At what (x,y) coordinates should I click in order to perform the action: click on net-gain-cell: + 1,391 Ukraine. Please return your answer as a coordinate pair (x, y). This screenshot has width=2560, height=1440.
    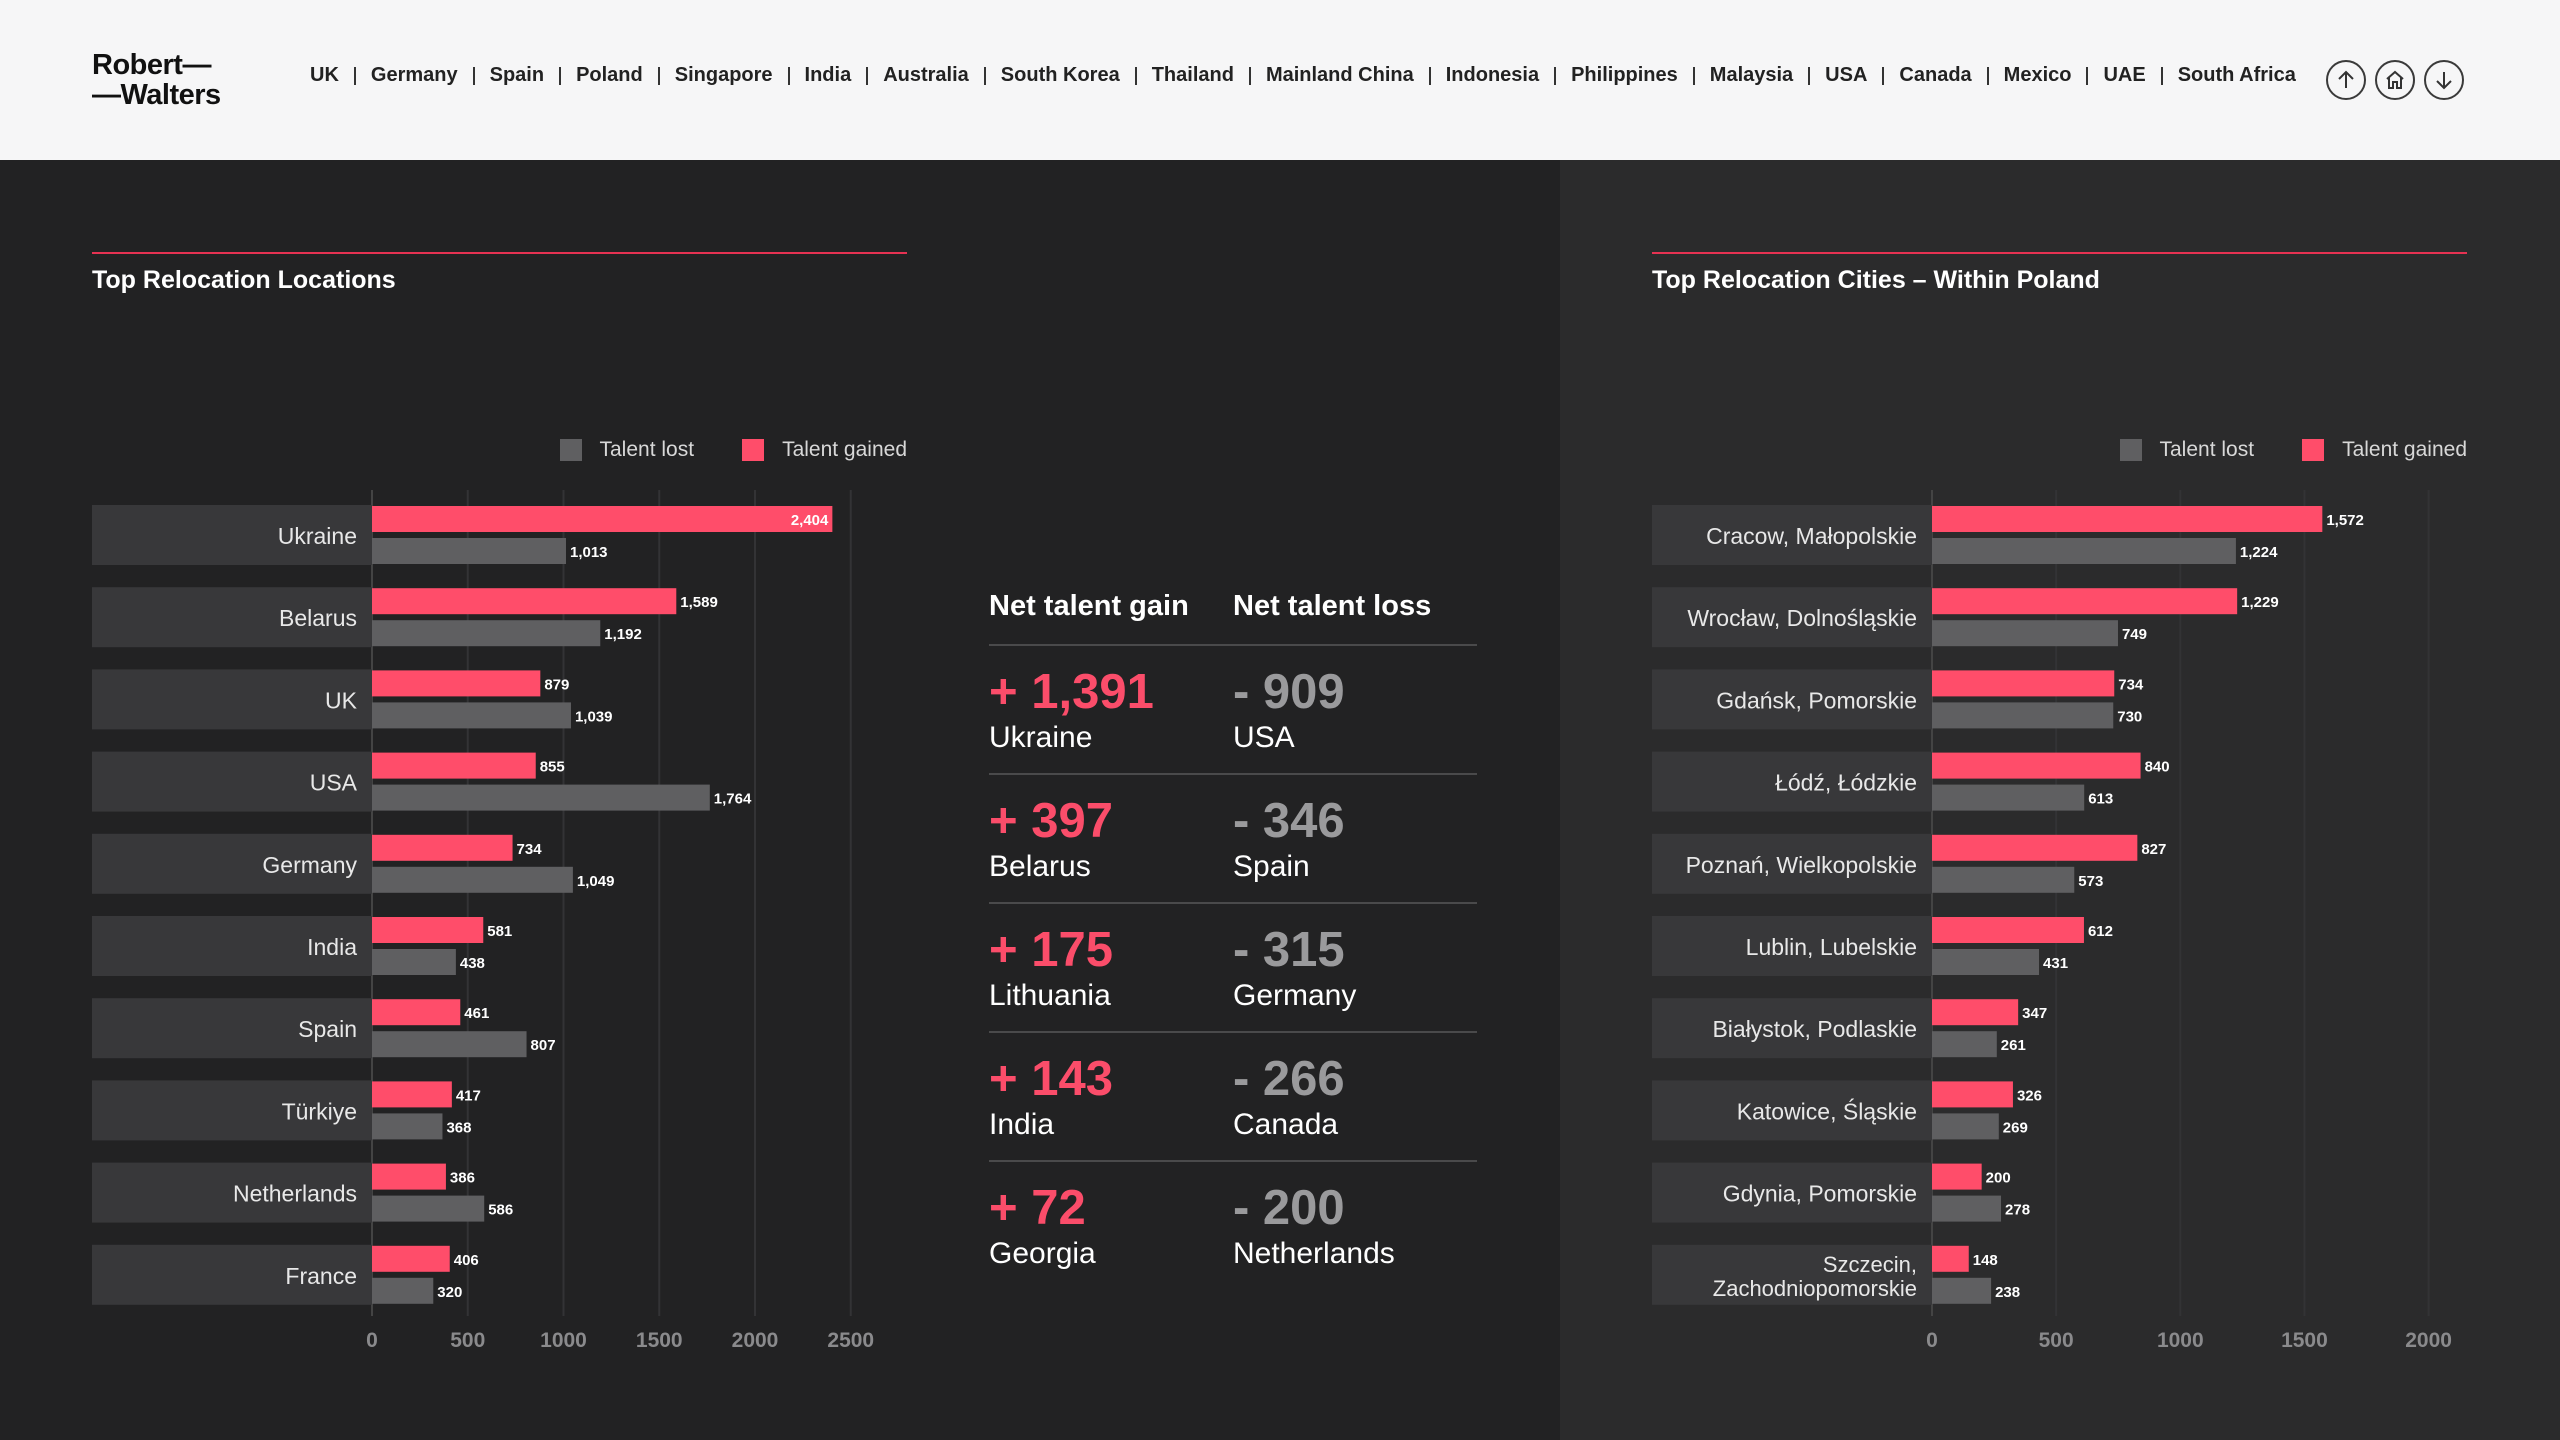
    Looking at the image, I should click on (1111, 718).